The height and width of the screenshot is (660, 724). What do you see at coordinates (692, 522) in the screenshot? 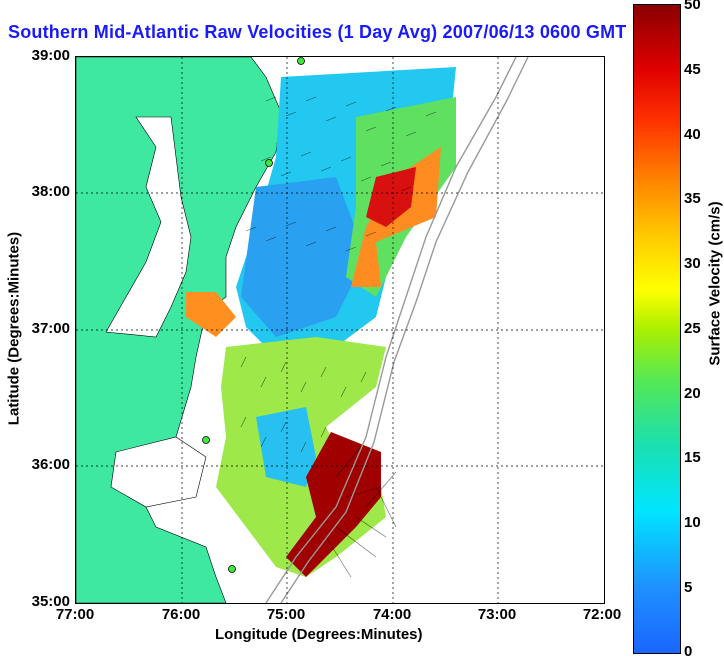
I see `colorbar-tick: 10` at bounding box center [692, 522].